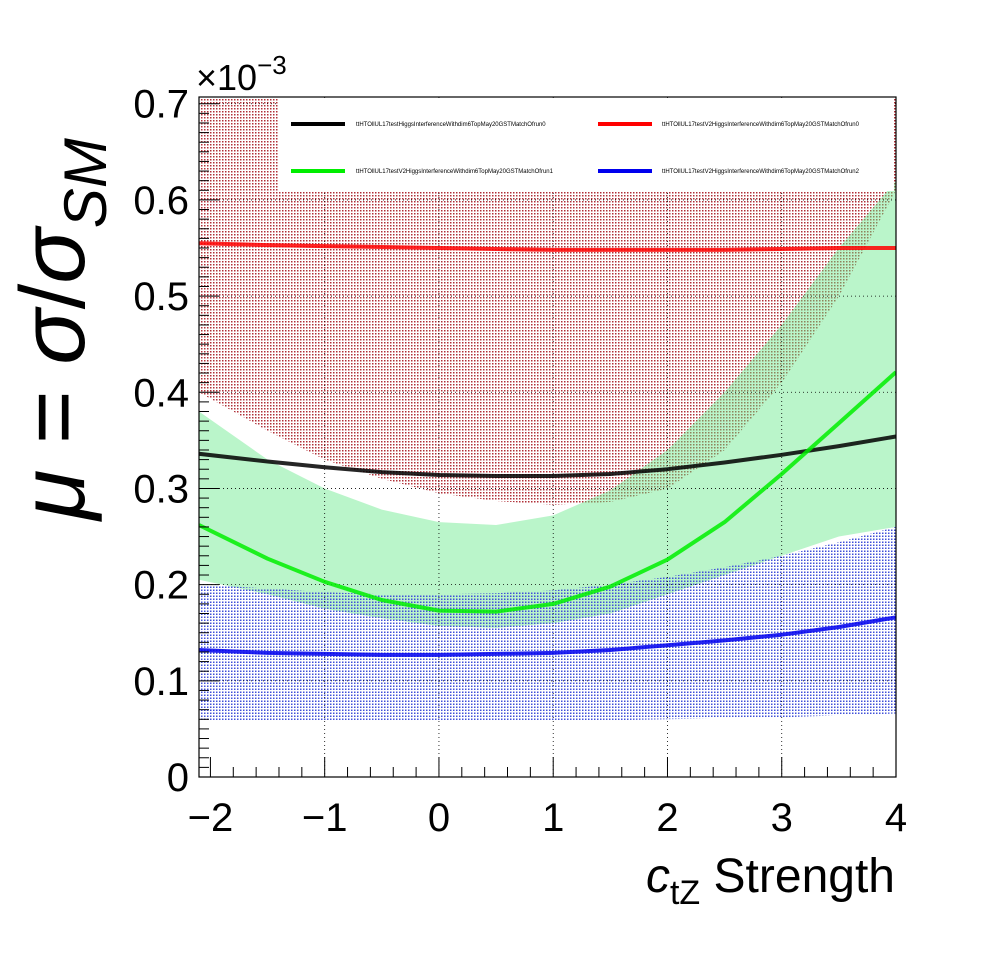 This screenshot has height=972, width=996. What do you see at coordinates (667, 818) in the screenshot?
I see `x-tick-label: 2` at bounding box center [667, 818].